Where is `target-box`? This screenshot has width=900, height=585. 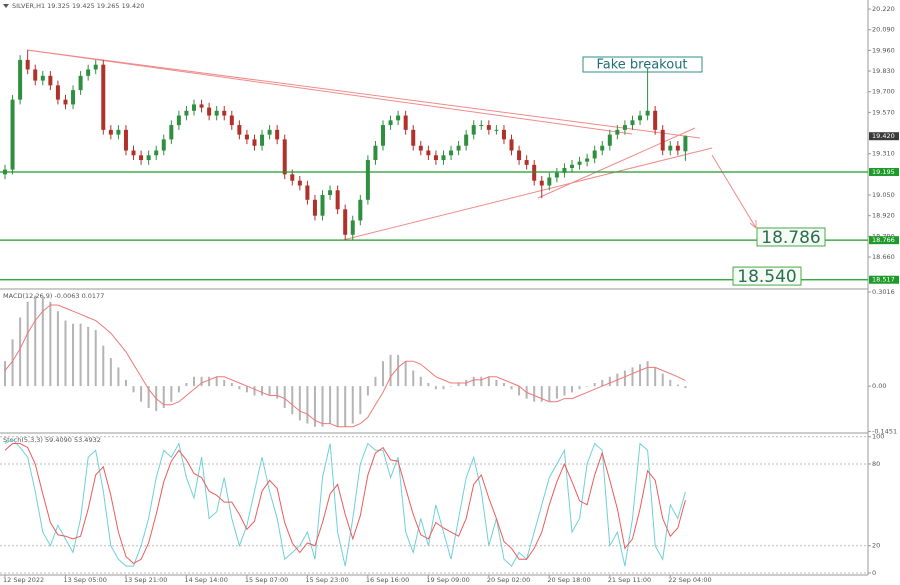 target-box is located at coordinates (767, 276).